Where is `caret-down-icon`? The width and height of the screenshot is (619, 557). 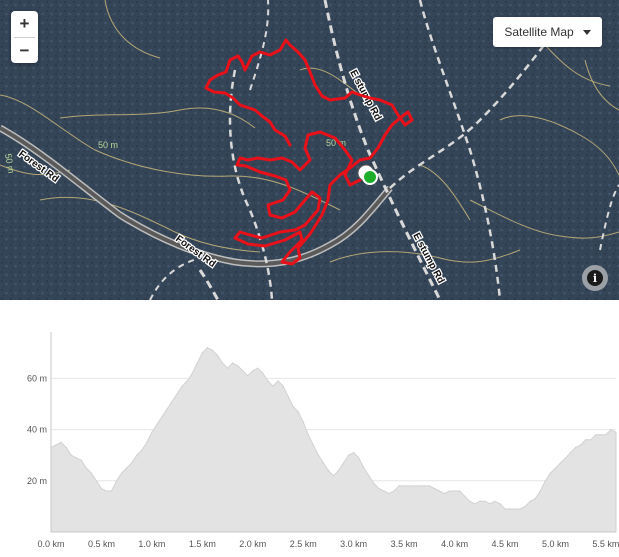 caret-down-icon is located at coordinates (586, 32).